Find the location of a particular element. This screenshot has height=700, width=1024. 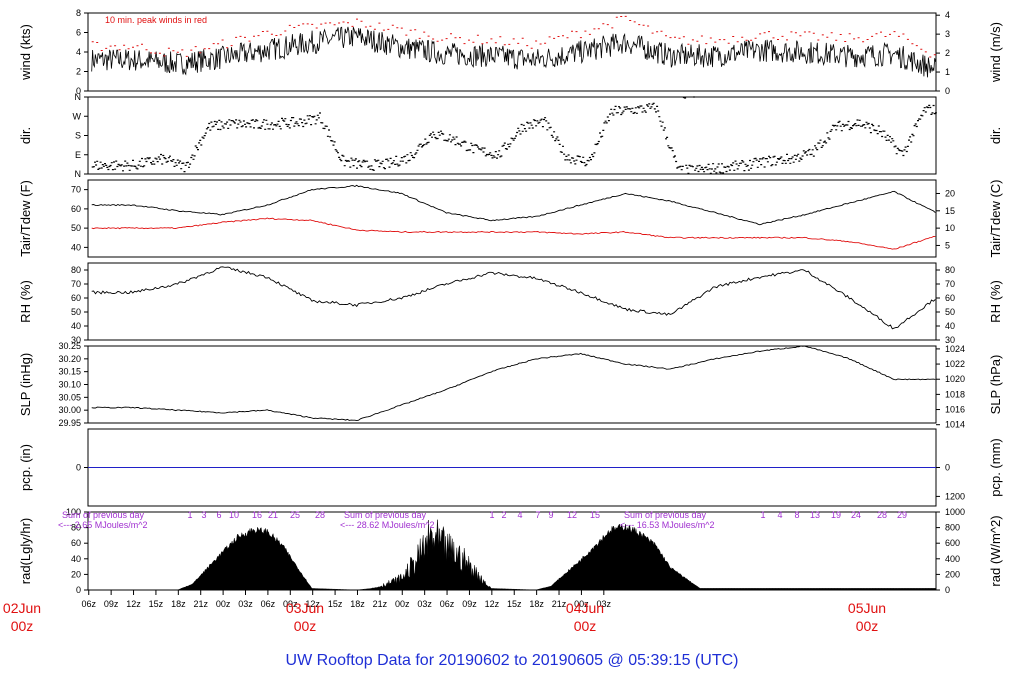

ytick-label-right: 1022 is located at coordinates (955, 364).